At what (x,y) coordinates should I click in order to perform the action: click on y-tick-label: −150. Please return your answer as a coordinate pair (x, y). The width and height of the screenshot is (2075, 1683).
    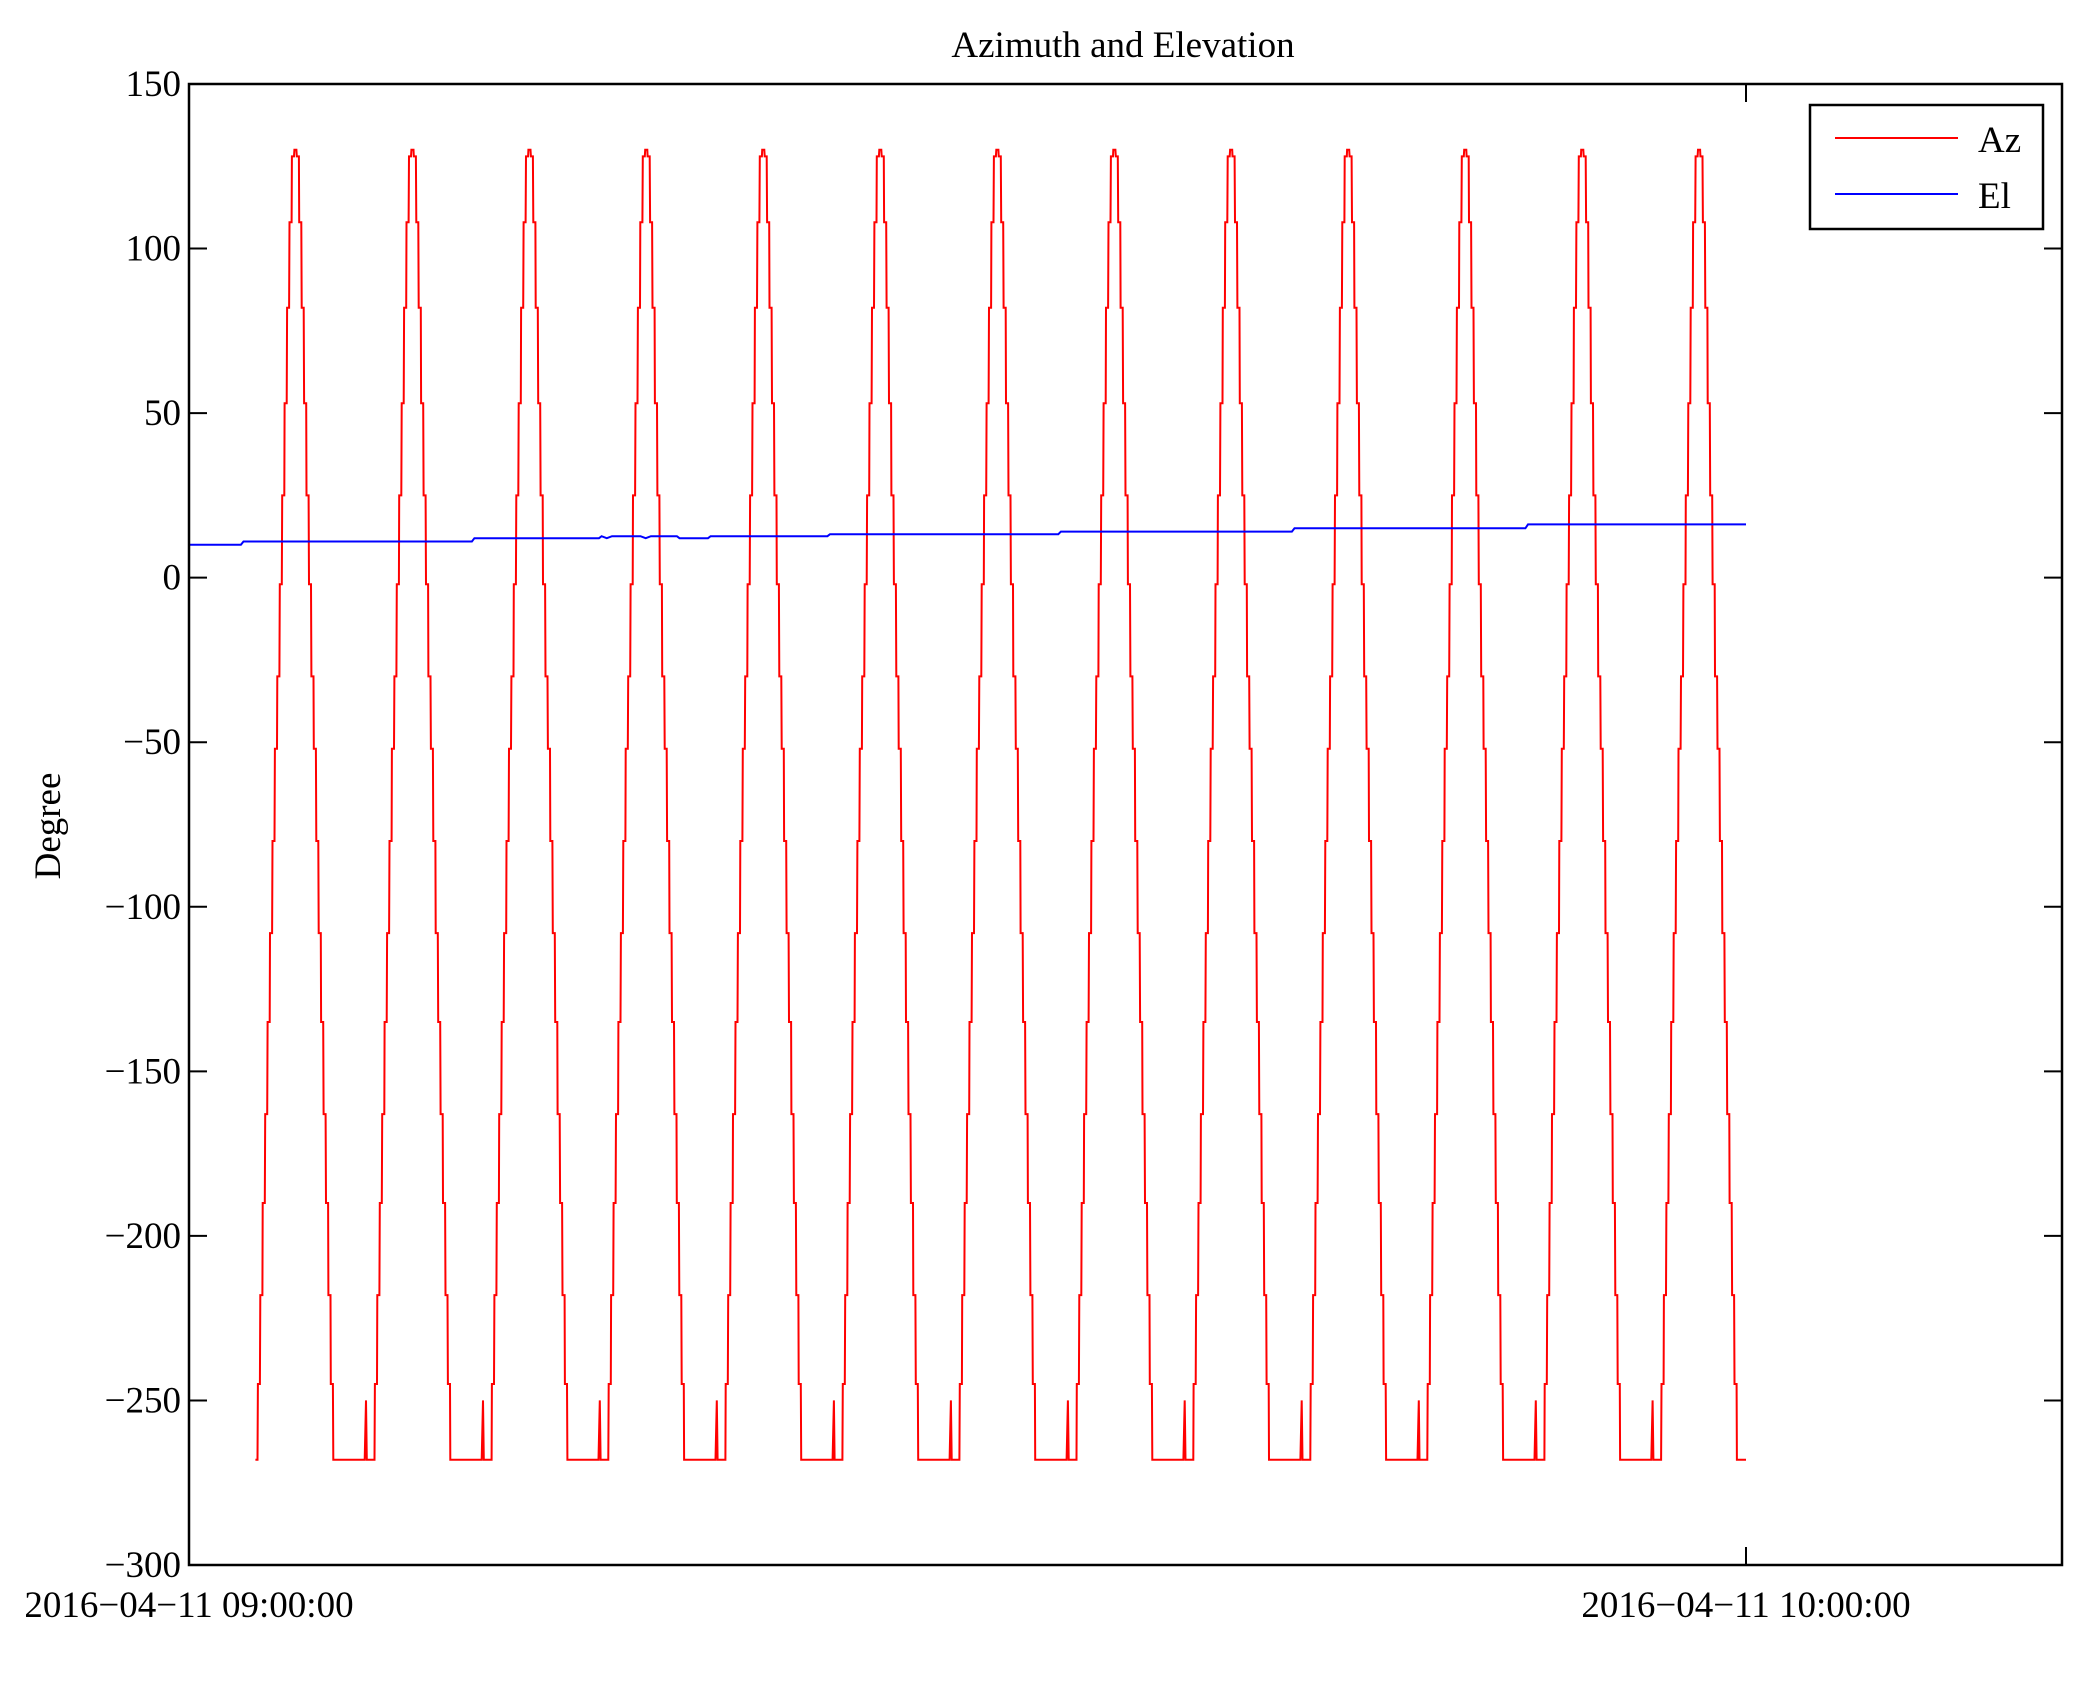
    Looking at the image, I should click on (143, 1071).